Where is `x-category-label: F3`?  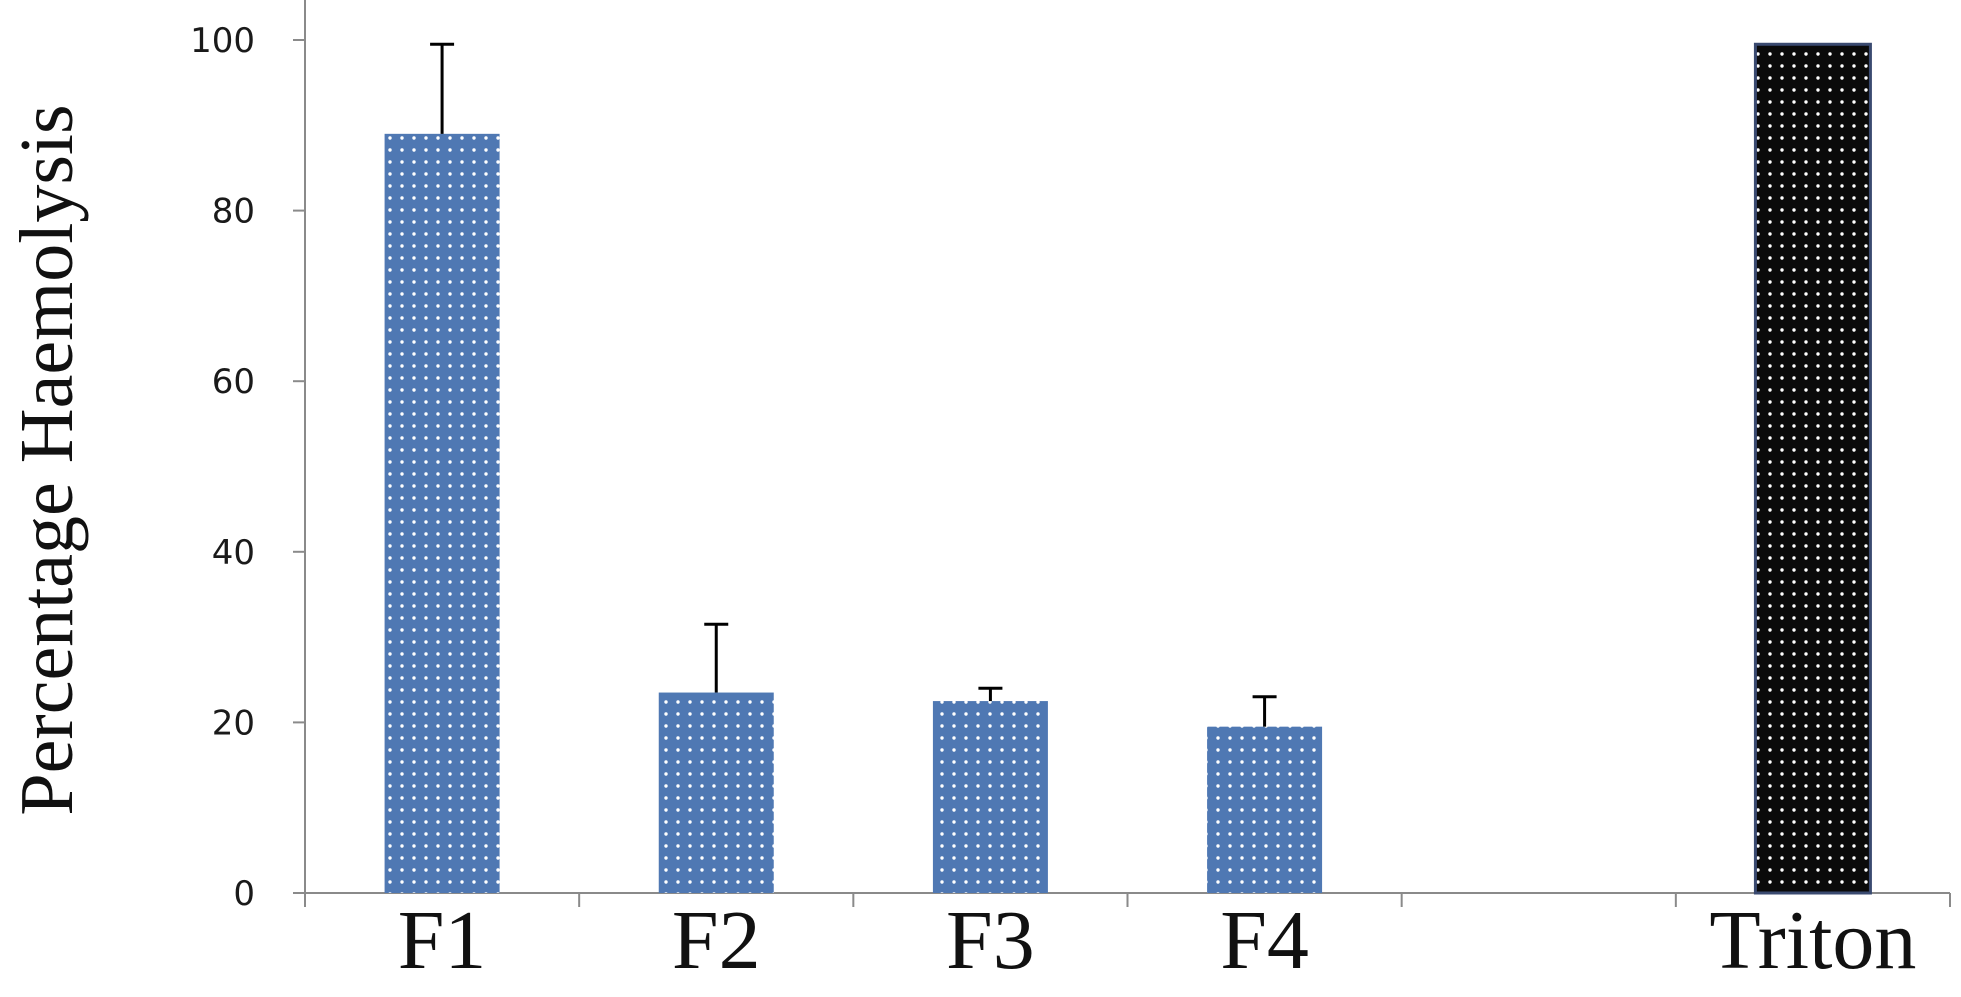
x-category-label: F3 is located at coordinates (990, 940).